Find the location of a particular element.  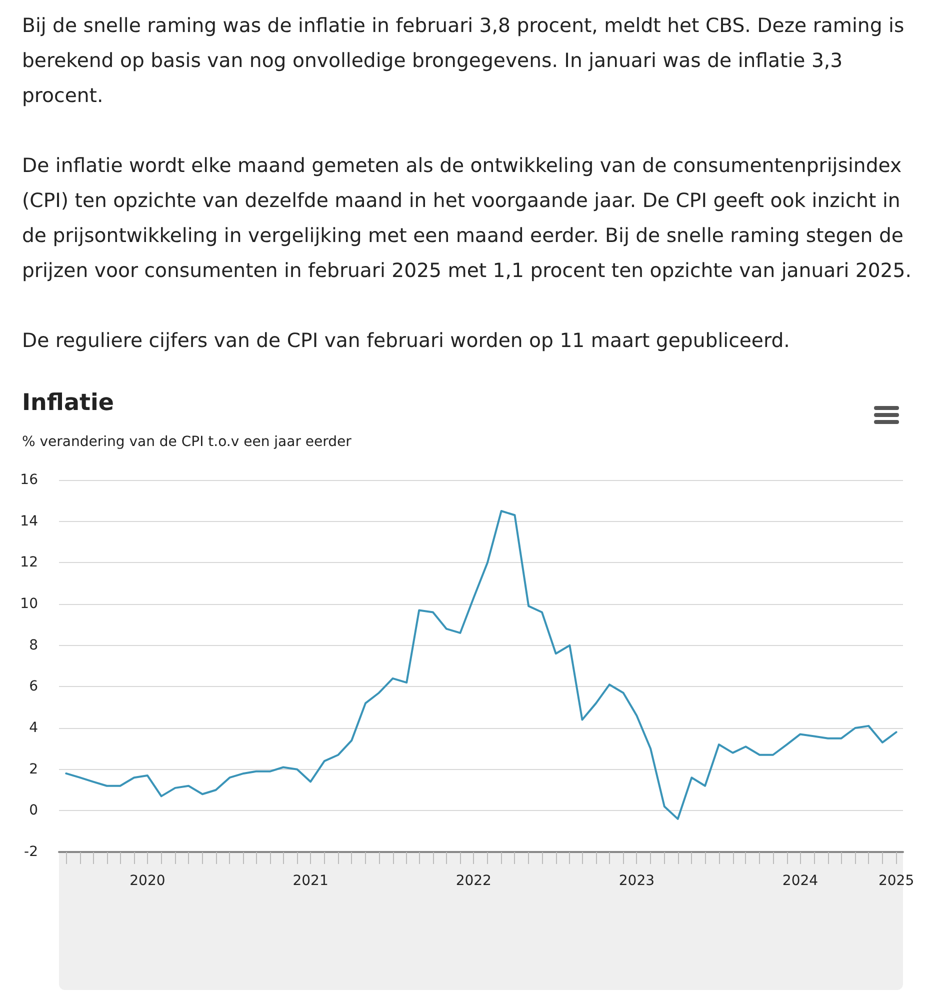

text: De inflatie wordt elke maand gemeten als de ontwikkeling van de consumentenprijsindex (CPI) ten opzichte van dezelfde maand in het voorgaande jaar. De CPI geeft ook inzicht in de prijsontwikkeling in vergelijking met een maand eerder. Bij de snelle raming stegen de prijzen voor consumenten in februari 2025 met 1,1 procent ten opzichte van januari 2025. is located at coordinates (467, 218).